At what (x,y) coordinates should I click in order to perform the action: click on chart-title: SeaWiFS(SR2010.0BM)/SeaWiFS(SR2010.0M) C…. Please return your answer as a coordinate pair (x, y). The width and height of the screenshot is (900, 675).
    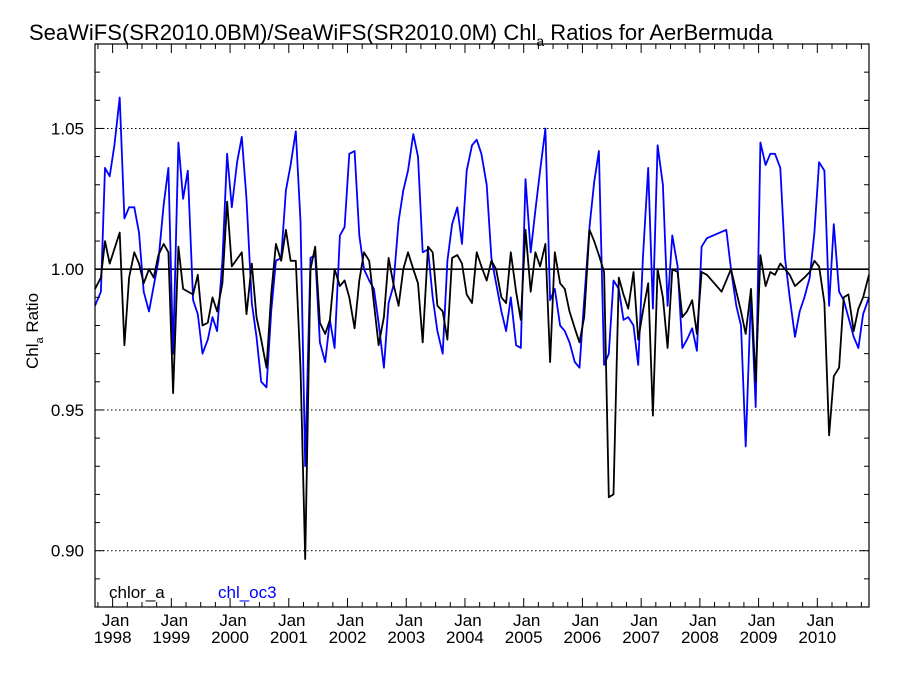
    Looking at the image, I should click on (401, 34).